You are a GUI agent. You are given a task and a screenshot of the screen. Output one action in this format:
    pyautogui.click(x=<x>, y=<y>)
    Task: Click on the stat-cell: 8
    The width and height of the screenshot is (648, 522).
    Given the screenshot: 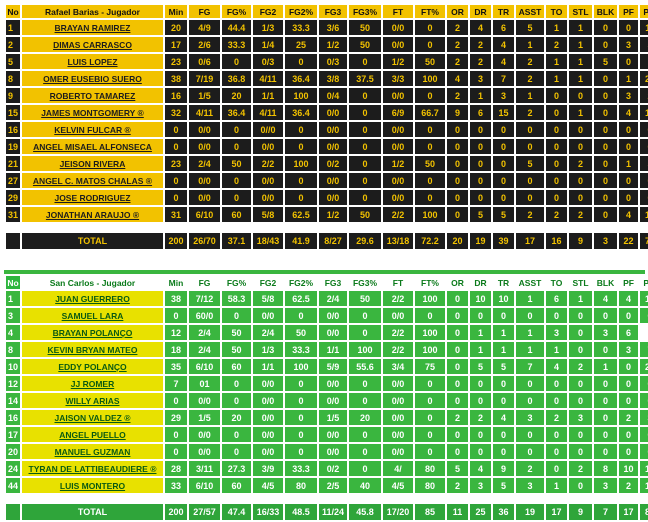 What is the action you would take?
    pyautogui.click(x=605, y=468)
    